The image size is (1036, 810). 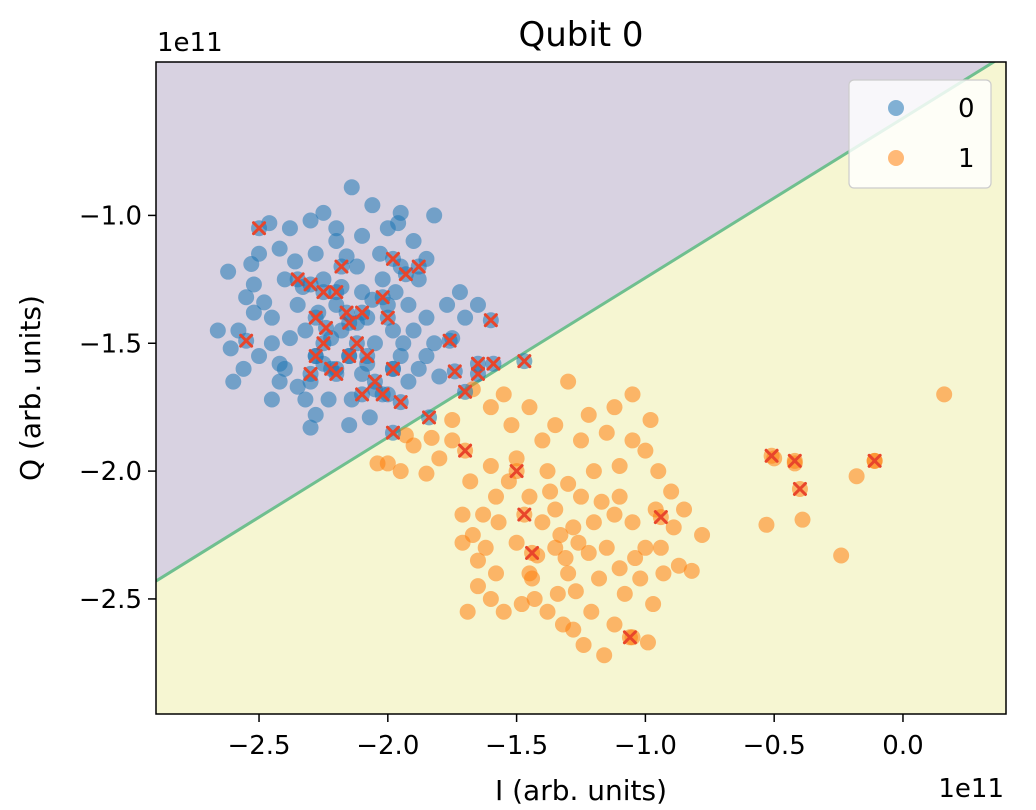 What do you see at coordinates (971, 789) in the screenshot?
I see `x-offset-label: 1e11` at bounding box center [971, 789].